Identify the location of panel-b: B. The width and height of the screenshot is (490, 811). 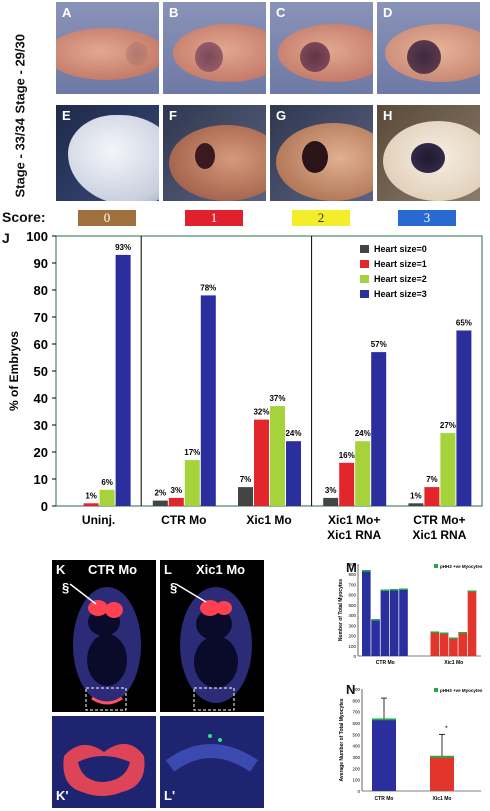
(214, 48).